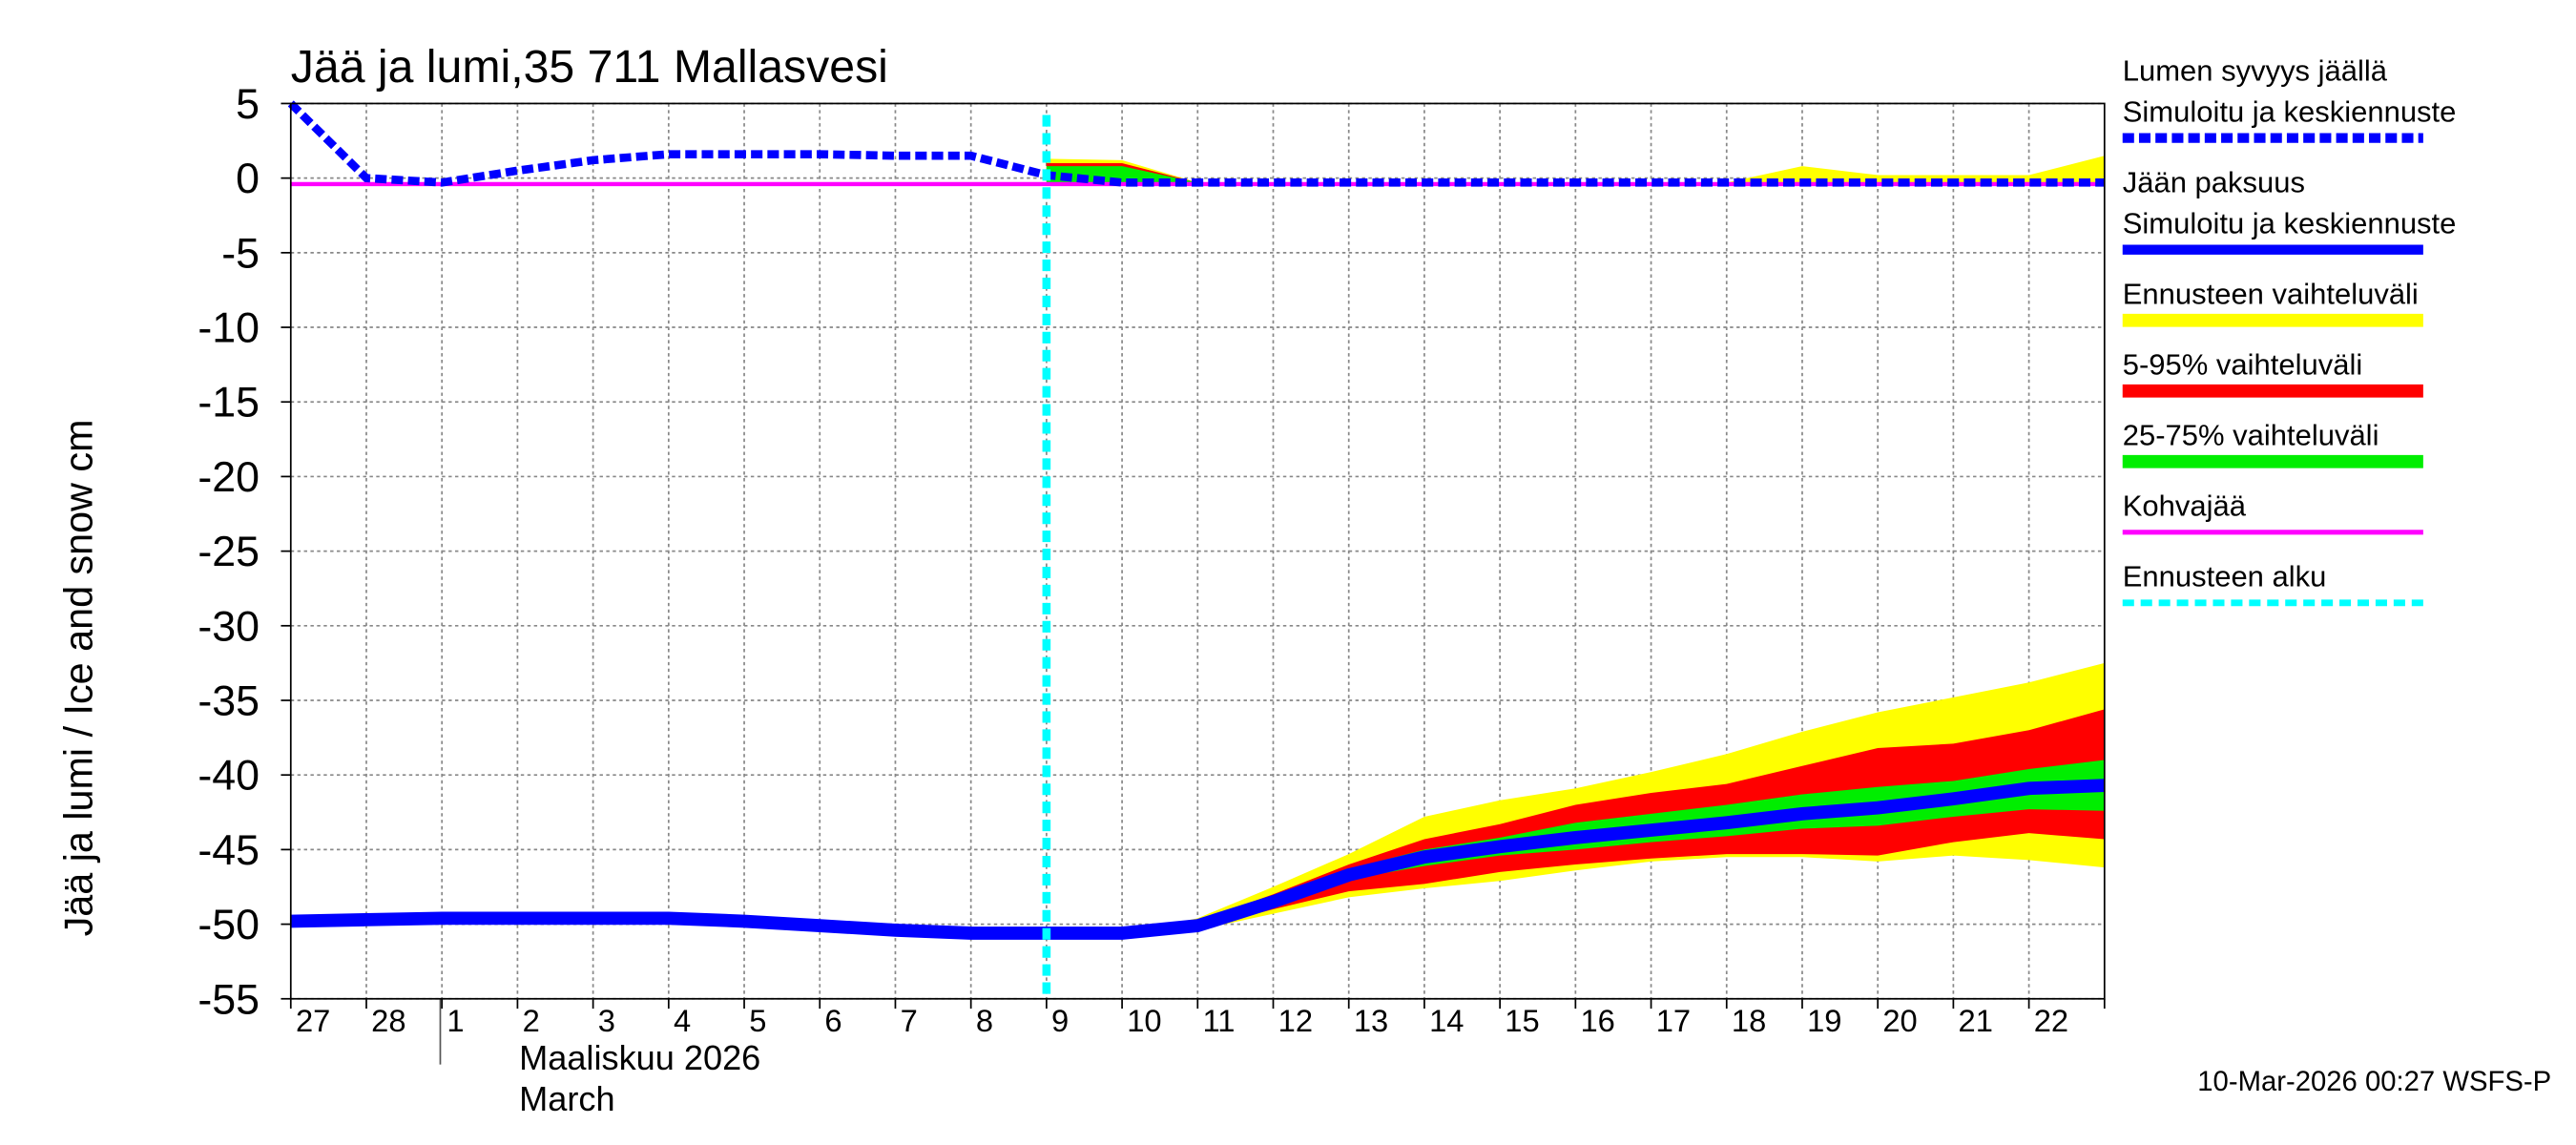  I want to click on y-tick-label: -20, so click(228, 477).